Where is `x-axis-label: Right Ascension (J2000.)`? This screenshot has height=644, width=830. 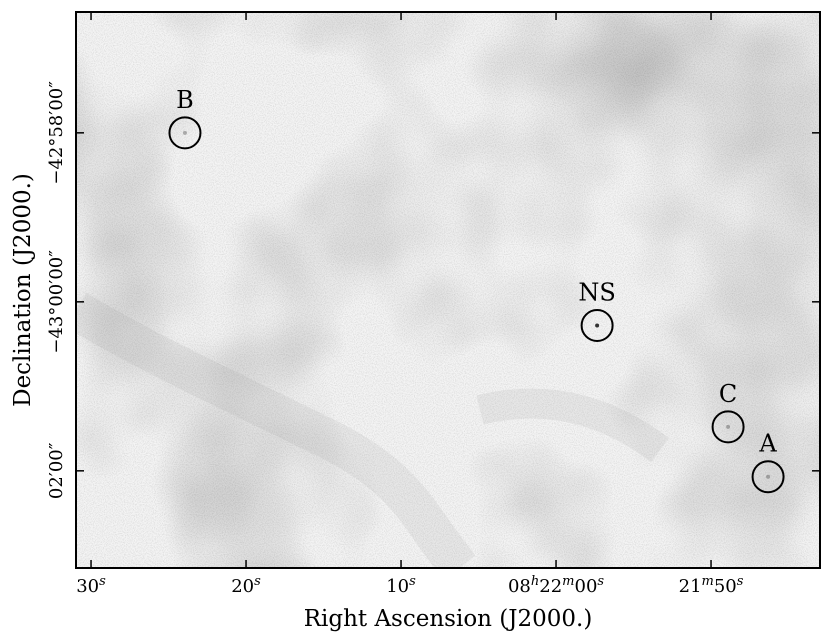 x-axis-label: Right Ascension (J2000.) is located at coordinates (448, 619).